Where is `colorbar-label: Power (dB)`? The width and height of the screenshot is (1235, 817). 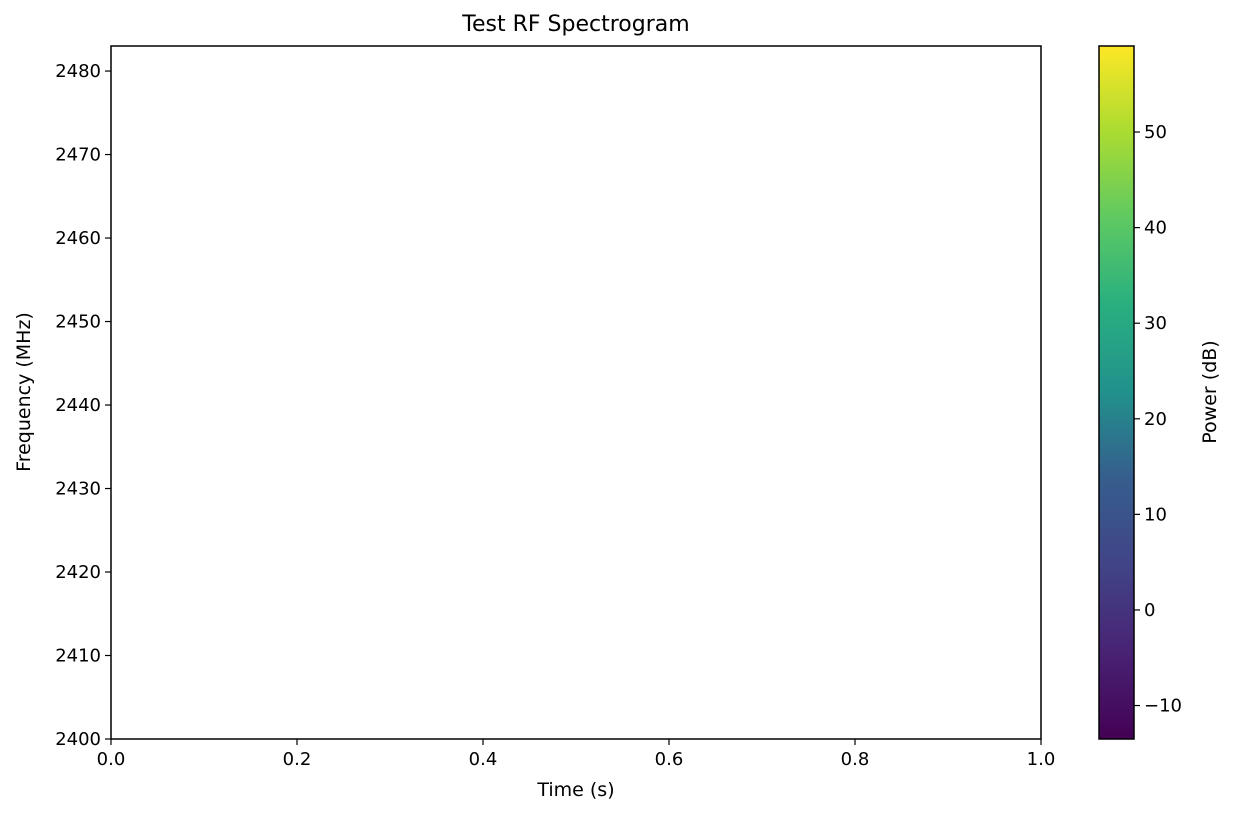
colorbar-label: Power (dB) is located at coordinates (1210, 392).